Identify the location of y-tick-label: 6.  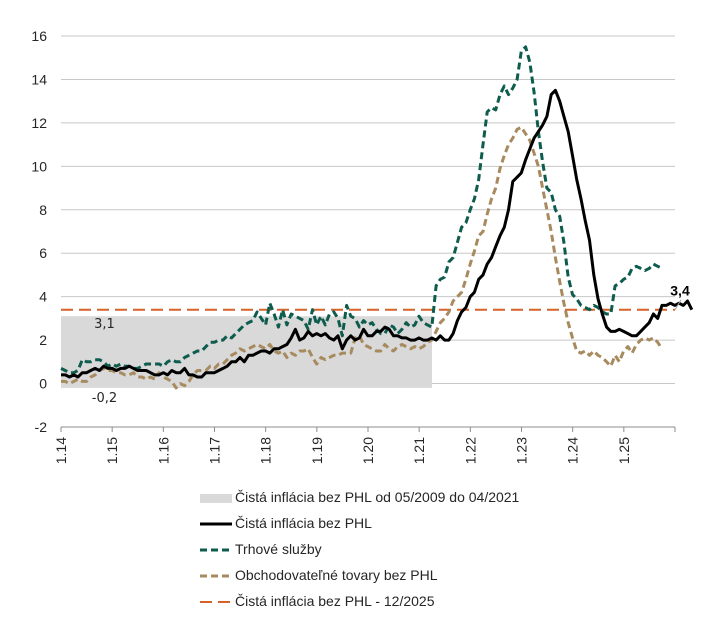
(43, 253).